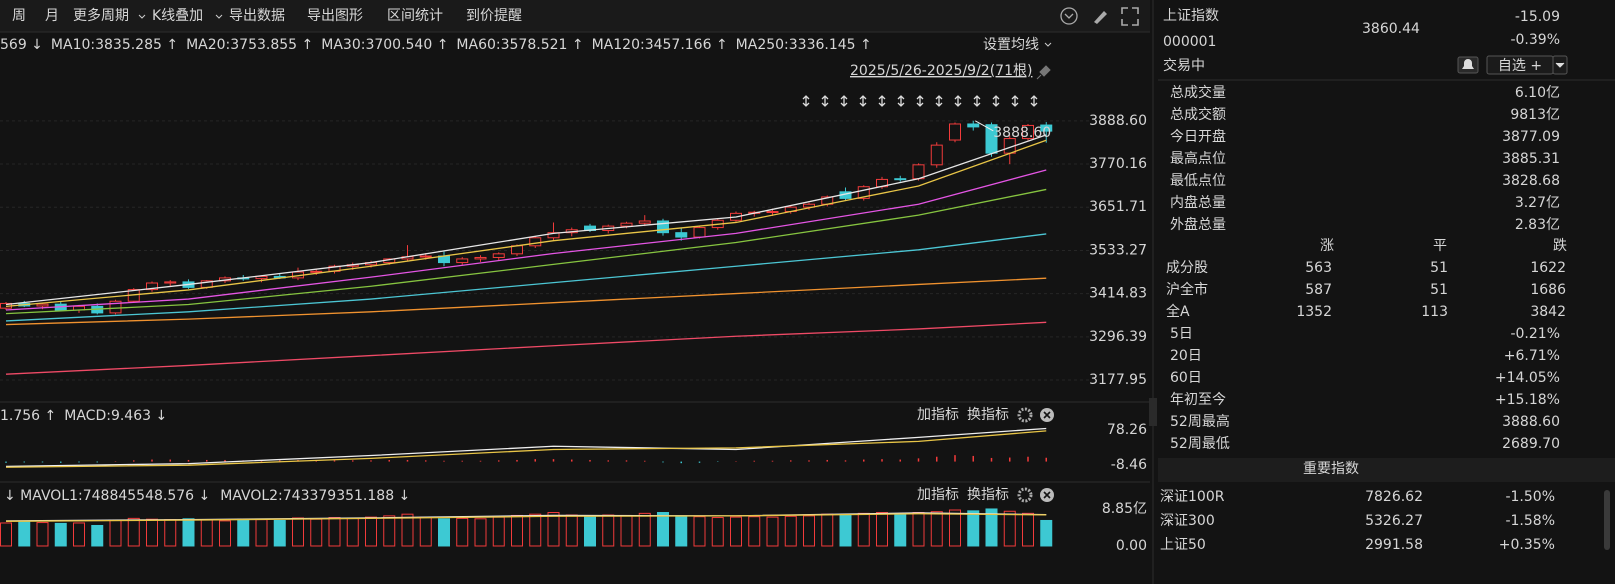 The image size is (1615, 584). What do you see at coordinates (1043, 72) in the screenshot?
I see `pin-icon` at bounding box center [1043, 72].